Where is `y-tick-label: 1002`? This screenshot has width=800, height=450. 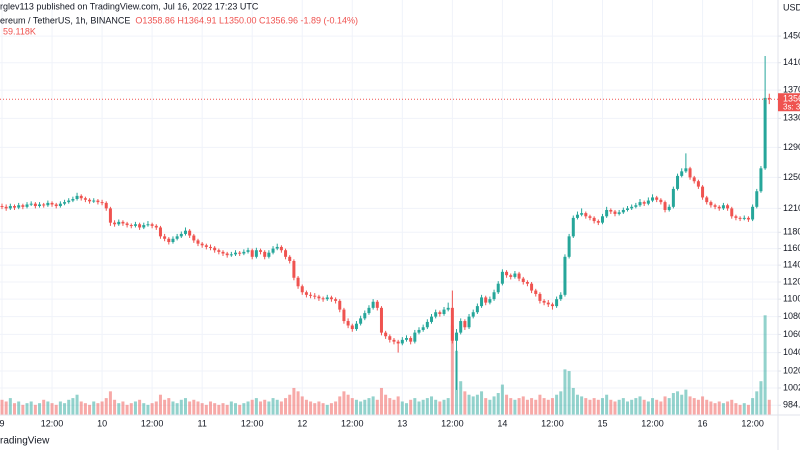 y-tick-label: 1002 is located at coordinates (791, 387).